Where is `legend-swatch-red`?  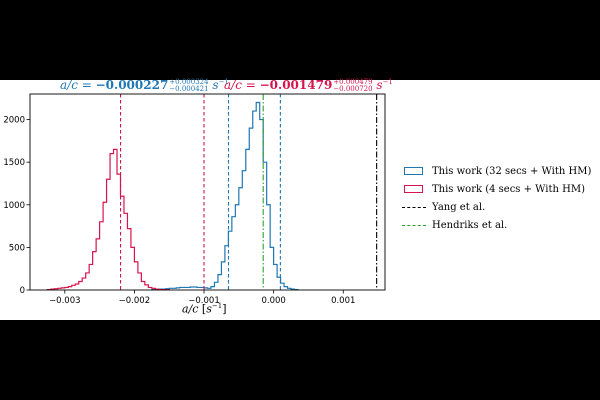
legend-swatch-red is located at coordinates (414, 189).